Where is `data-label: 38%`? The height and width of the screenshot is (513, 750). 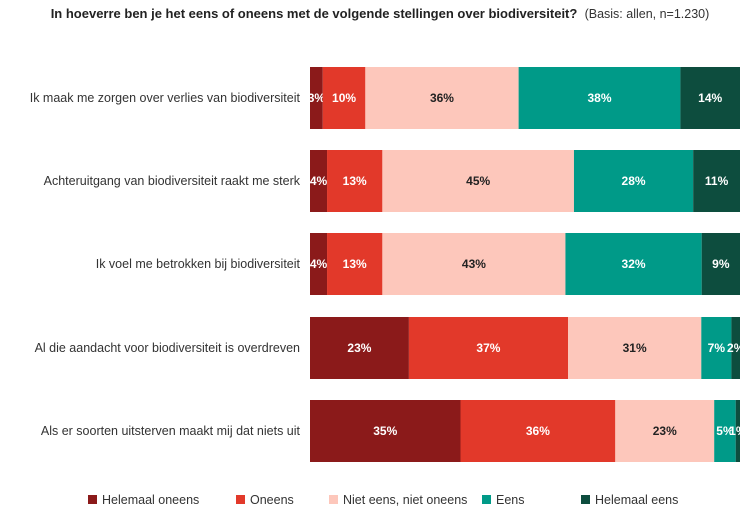 data-label: 38% is located at coordinates (599, 98).